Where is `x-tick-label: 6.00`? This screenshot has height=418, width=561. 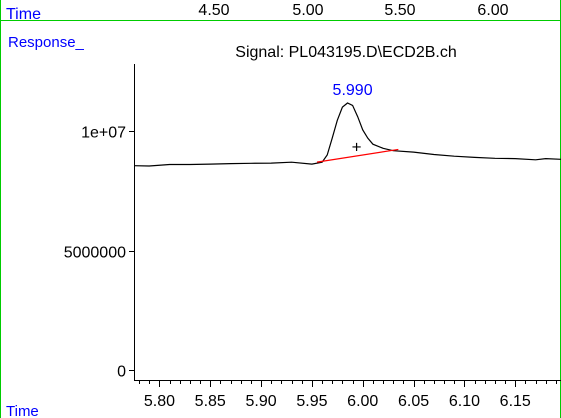
x-tick-label: 6.00 is located at coordinates (362, 401).